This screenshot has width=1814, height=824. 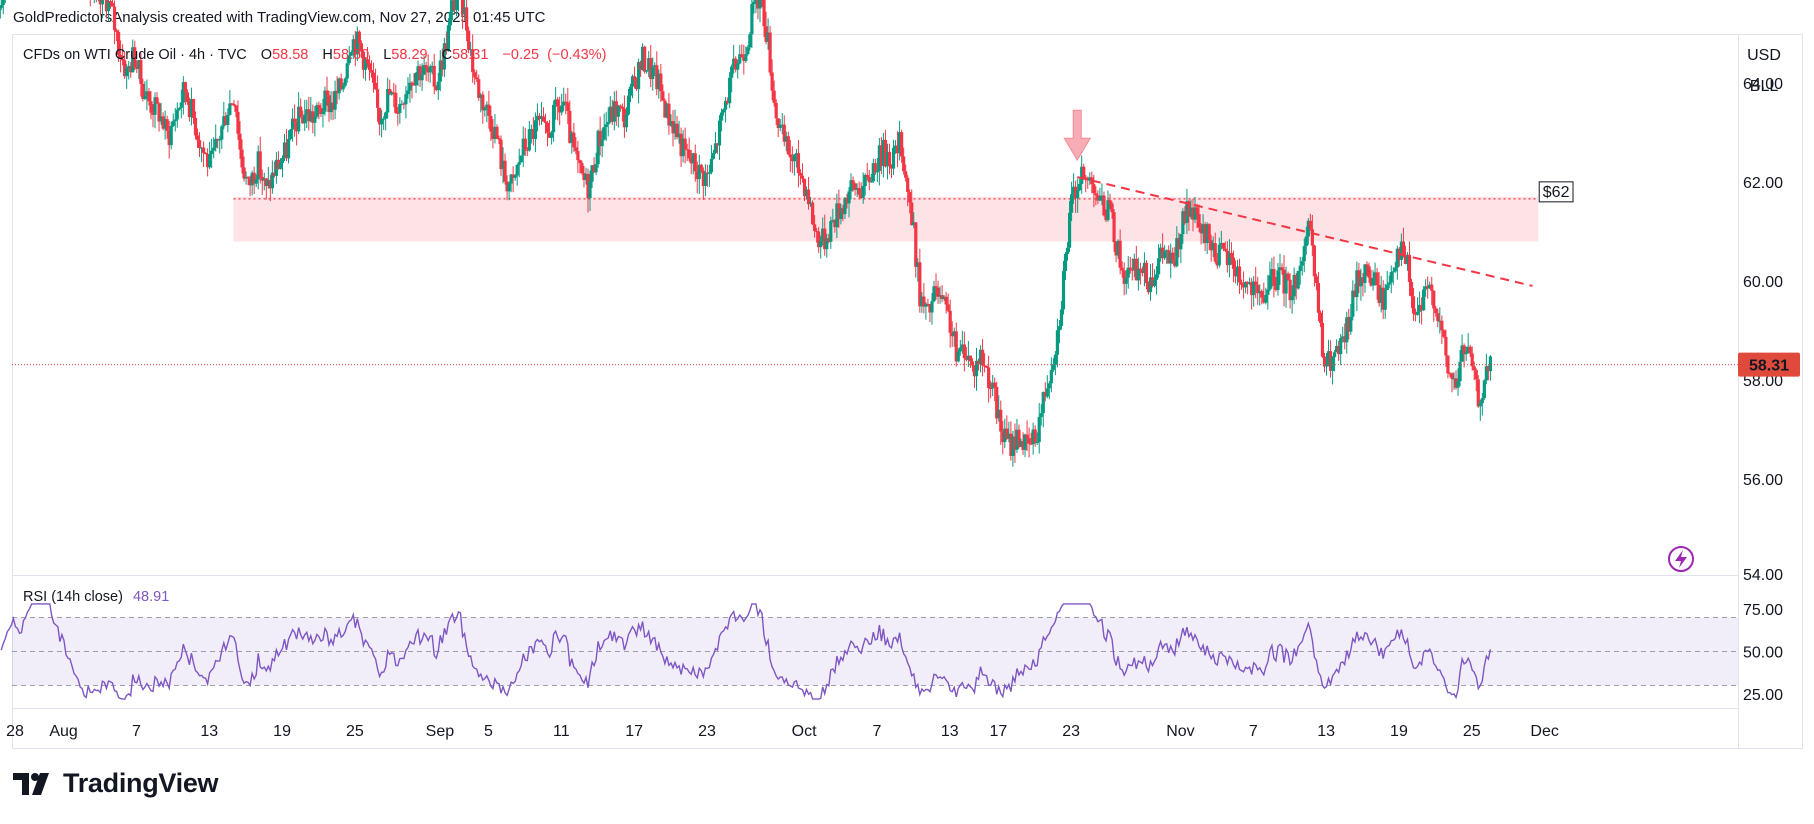 I want to click on rsi-legend: RSI (14h close) 48.91, so click(x=96, y=597).